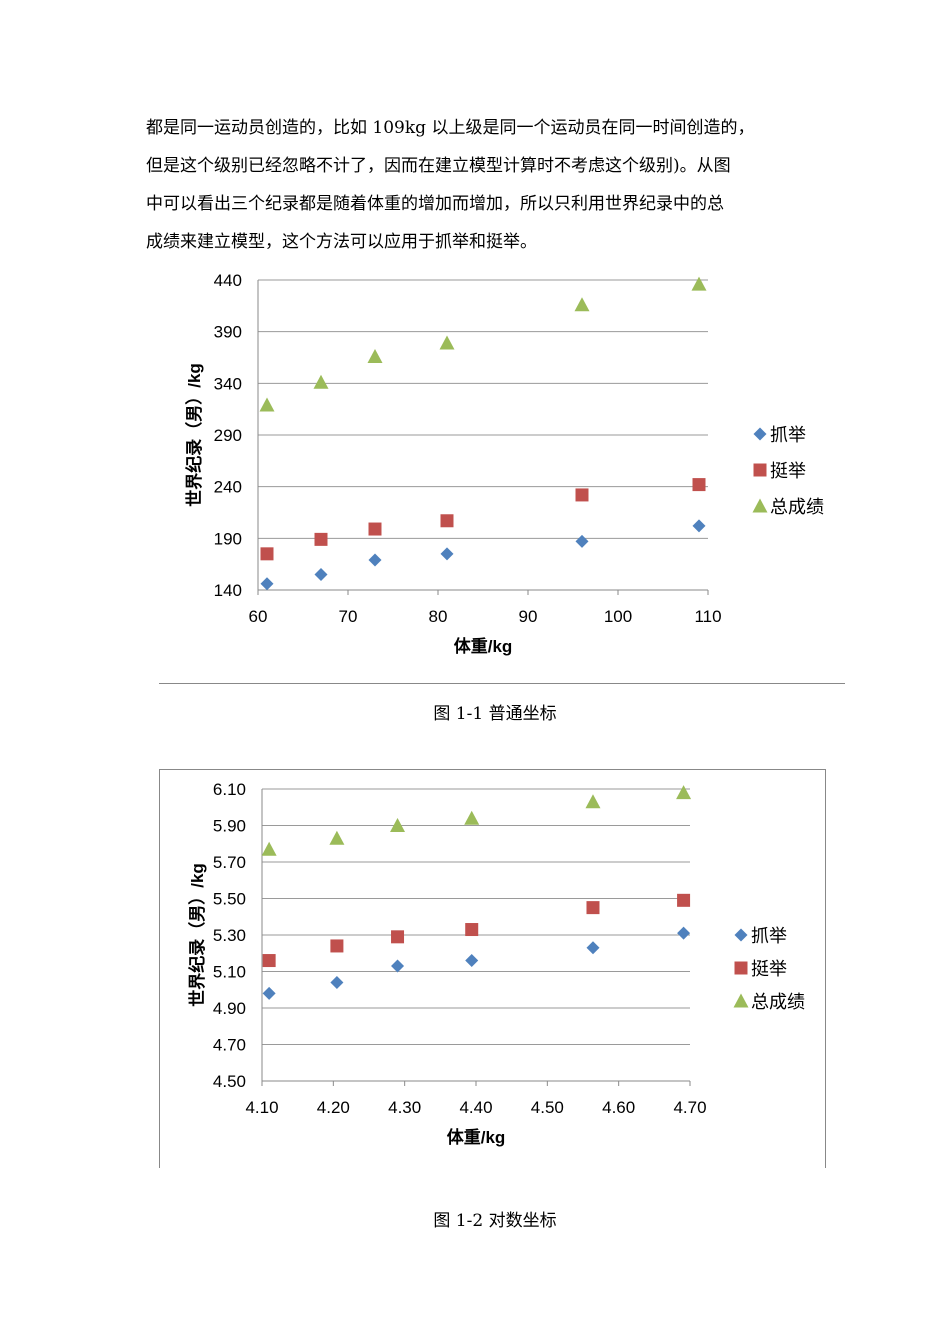 Image resolution: width=950 pixels, height=1344 pixels. What do you see at coordinates (438, 616) in the screenshot?
I see `x-tick-label: 80` at bounding box center [438, 616].